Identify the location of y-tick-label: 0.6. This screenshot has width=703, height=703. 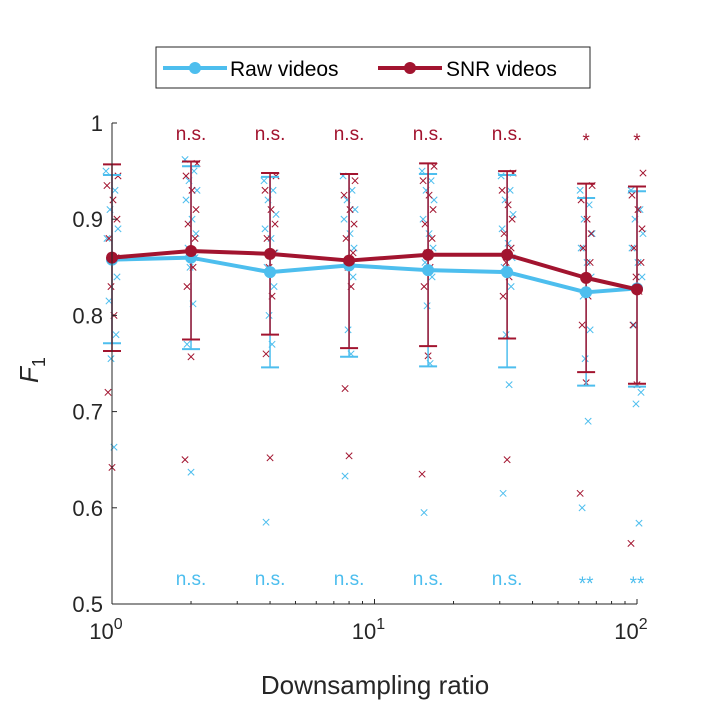
(87, 508).